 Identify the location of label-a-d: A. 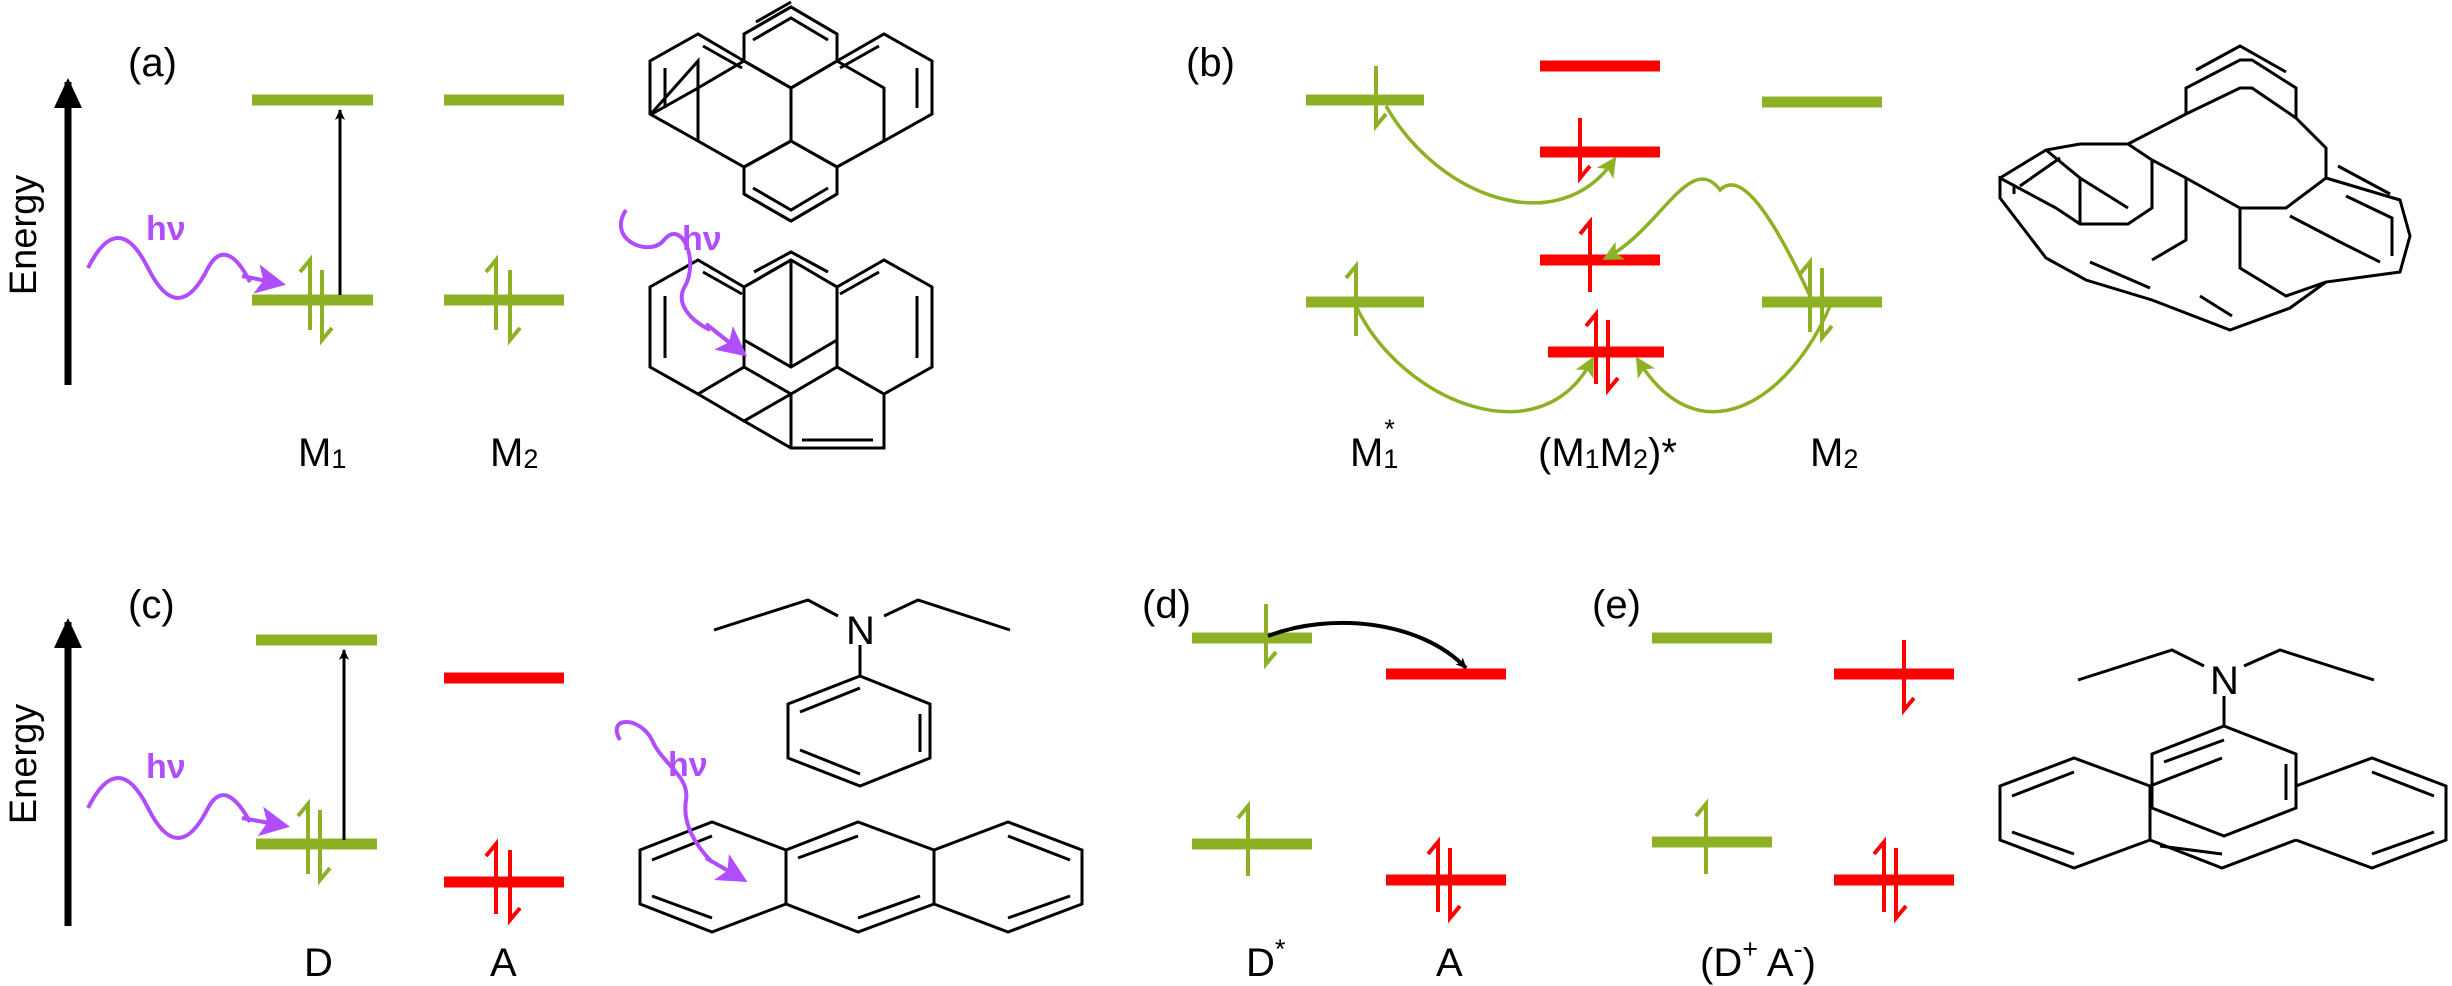
(1449, 963).